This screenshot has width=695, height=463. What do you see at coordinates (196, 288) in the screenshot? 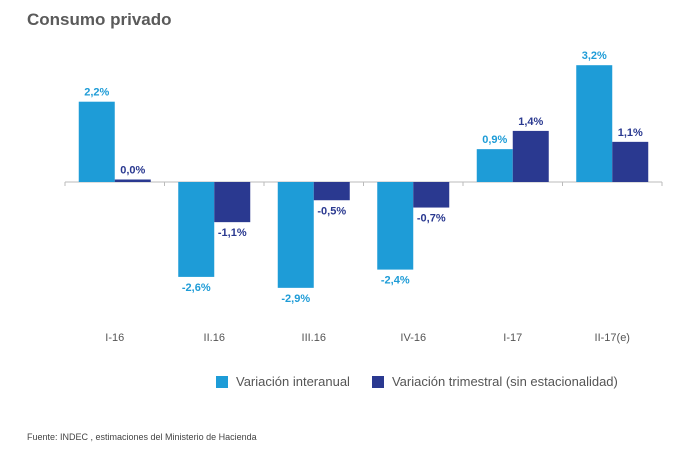
I see `data-label-interanual-1: -2,6%` at bounding box center [196, 288].